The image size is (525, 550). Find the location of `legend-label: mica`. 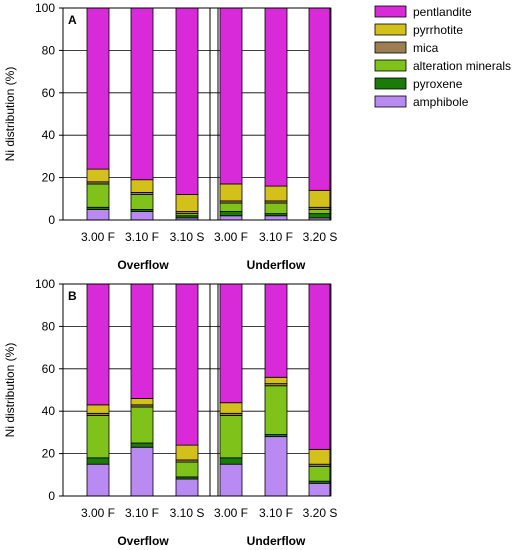

legend-label: mica is located at coordinates (426, 48).